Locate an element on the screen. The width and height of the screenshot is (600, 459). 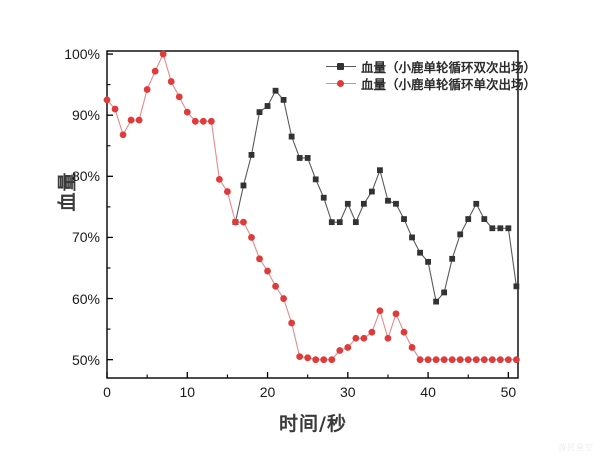
y-tick-label: 50% is located at coordinates (85, 359).